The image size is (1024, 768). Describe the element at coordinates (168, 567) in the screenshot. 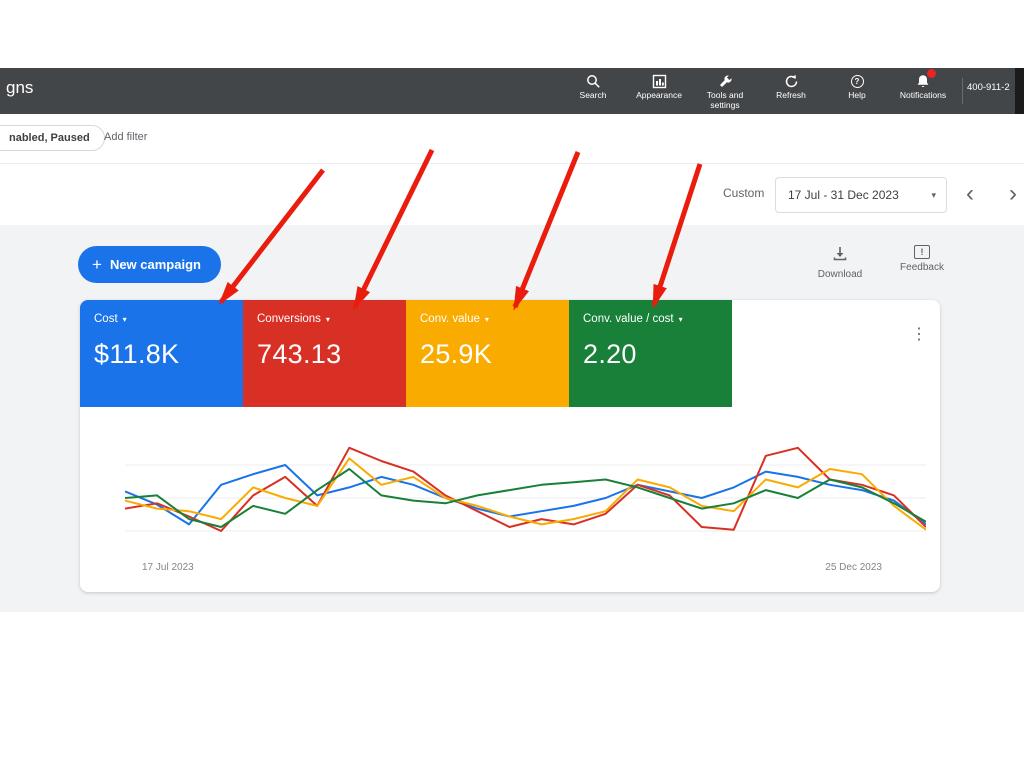

I see `x-axis-start-label: 17 Jul 2023` at that location.